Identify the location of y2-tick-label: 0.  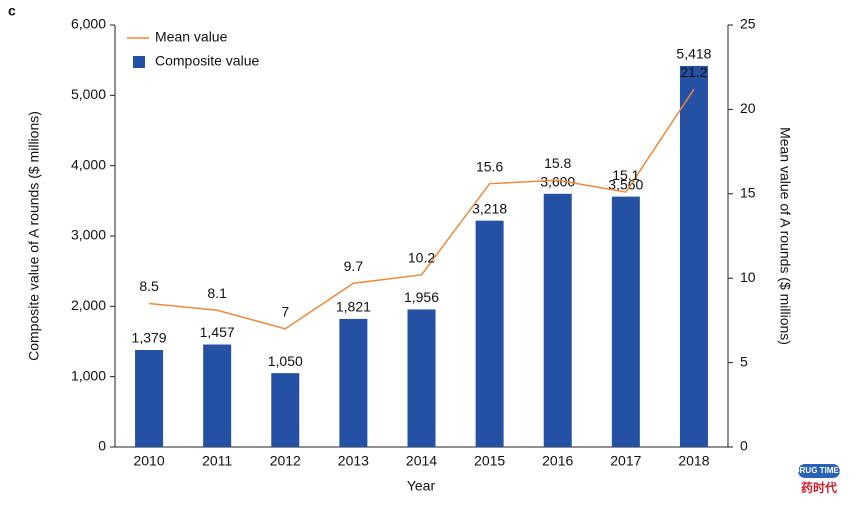
(744, 446).